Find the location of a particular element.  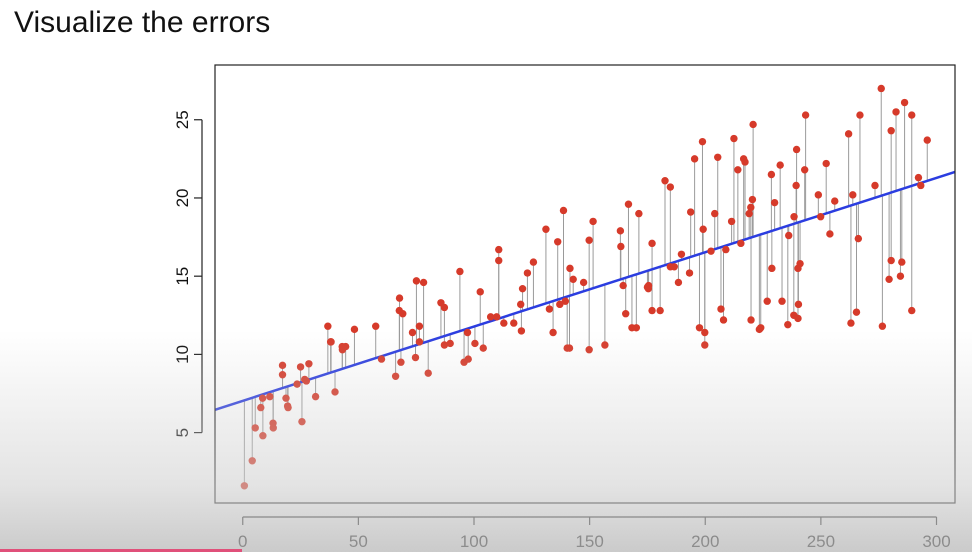

y-axis: 5 10 15 20 25 is located at coordinates (188, 273).